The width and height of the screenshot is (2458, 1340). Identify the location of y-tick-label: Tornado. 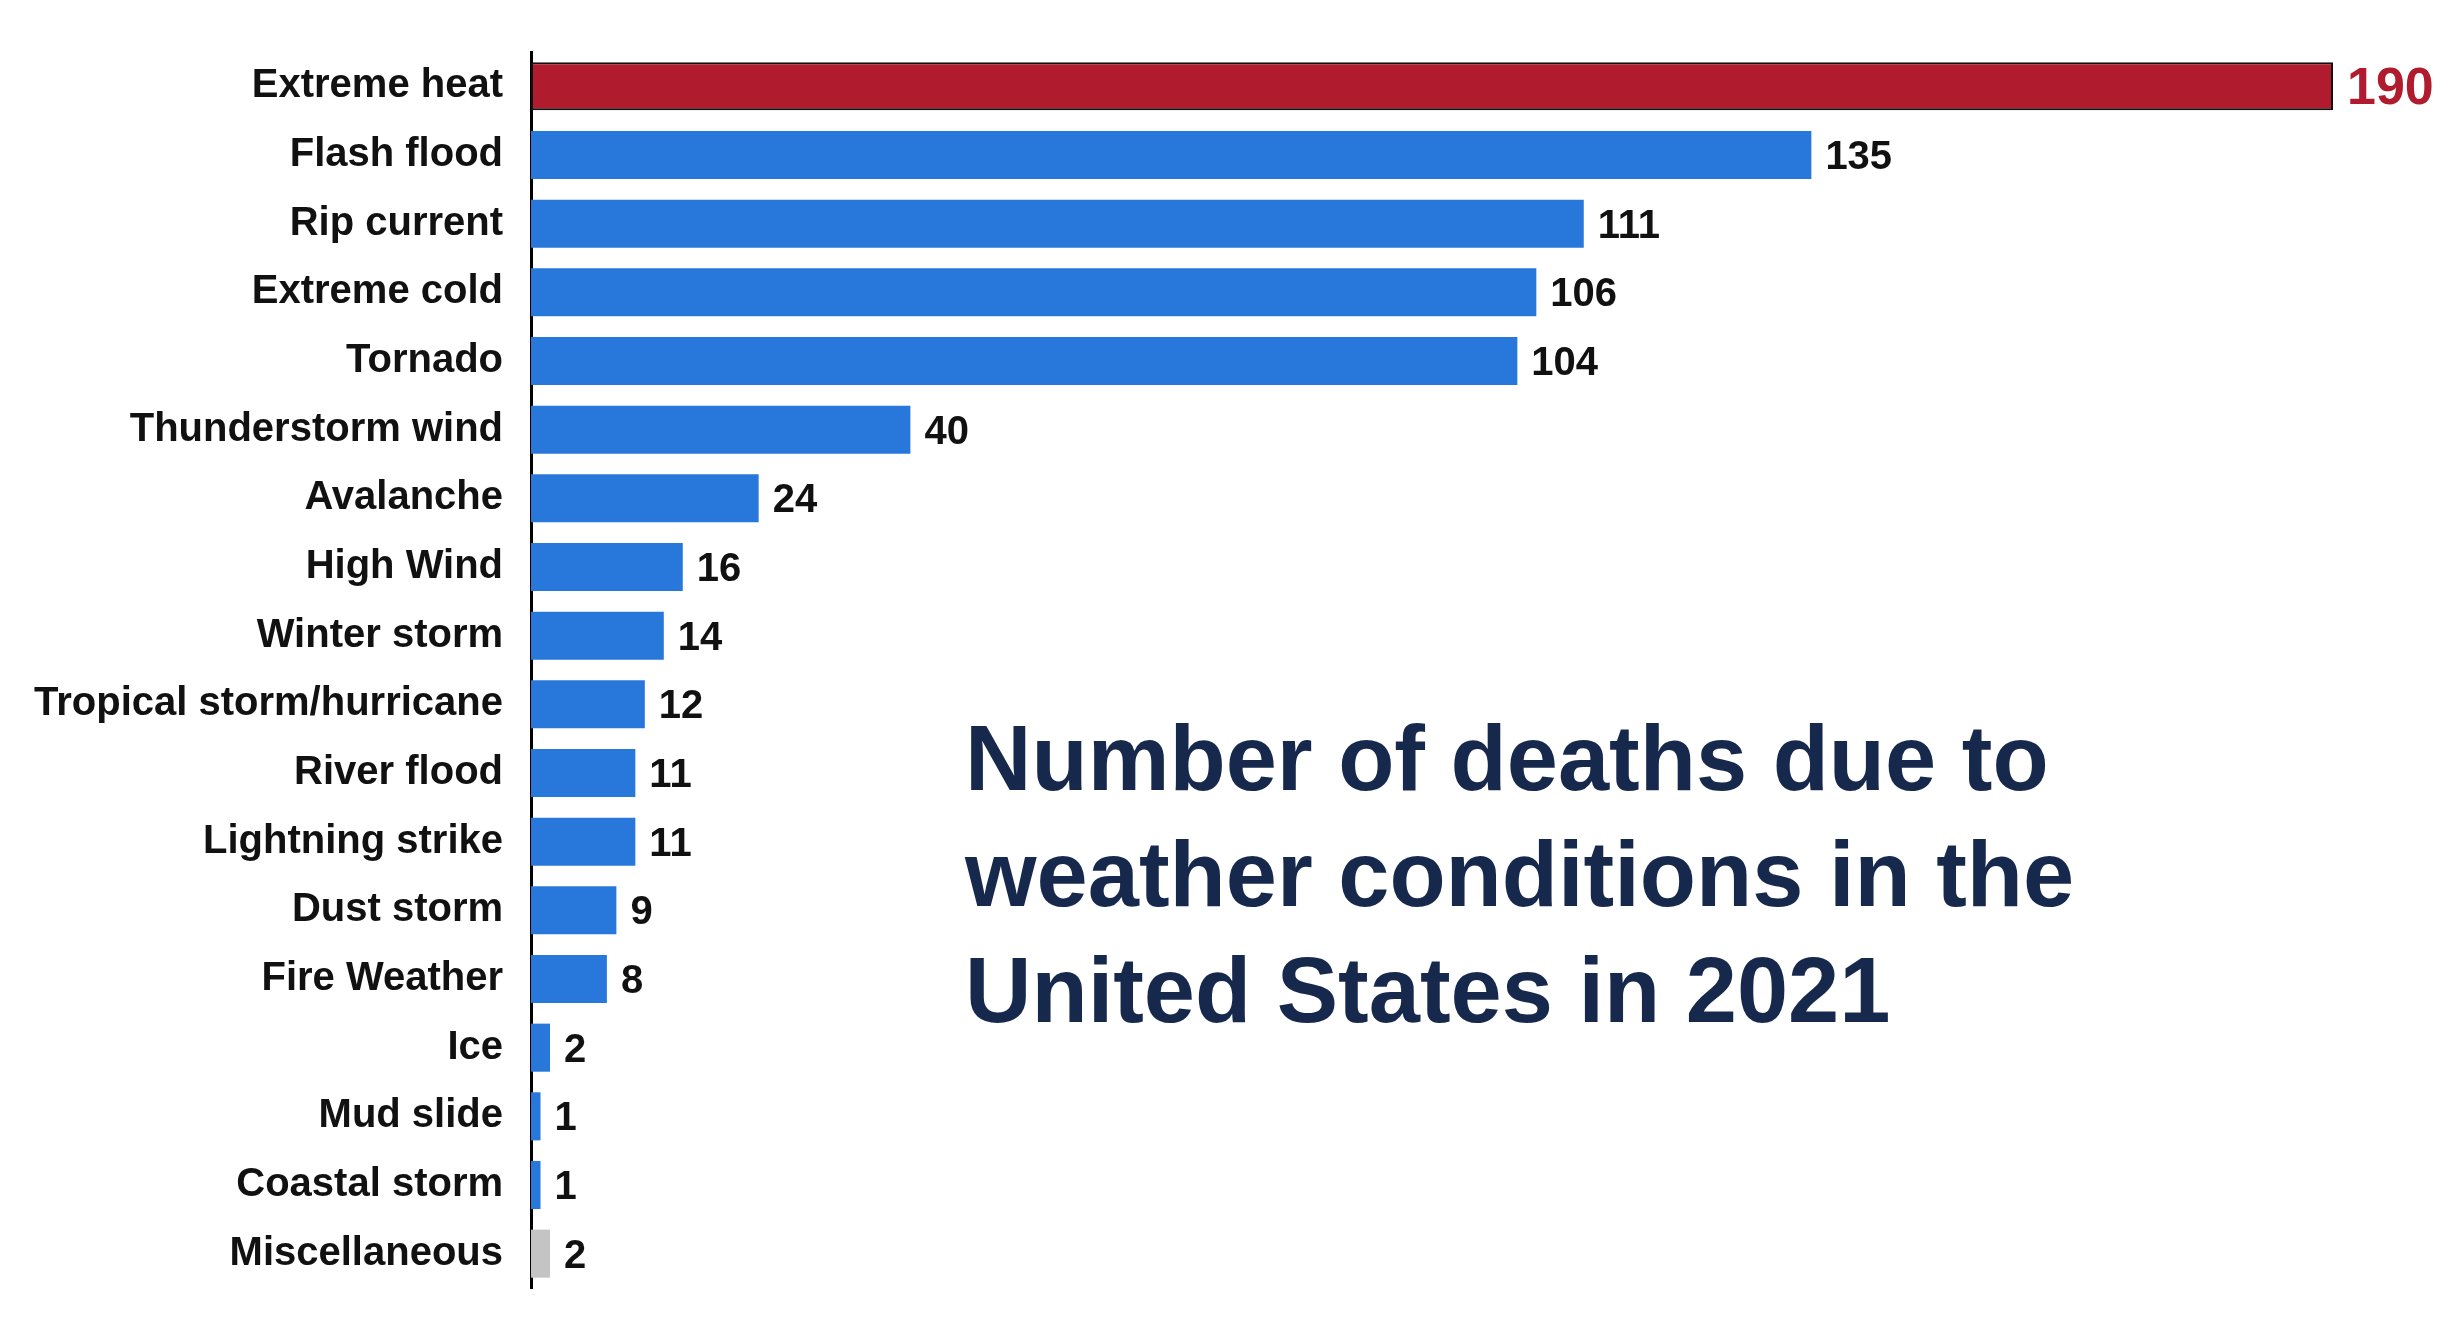
(425, 358).